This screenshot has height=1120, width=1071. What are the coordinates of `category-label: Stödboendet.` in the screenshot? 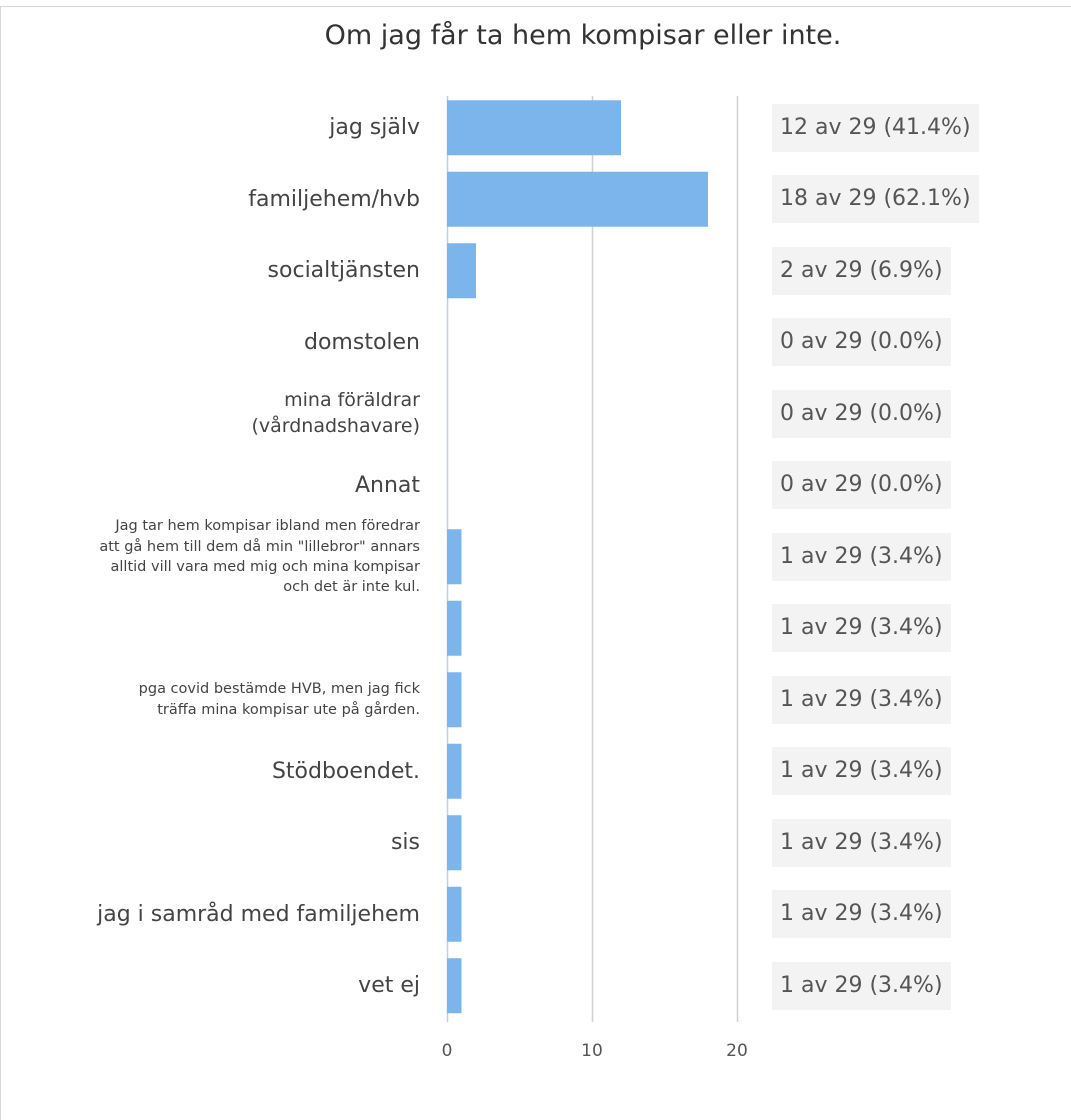 It's located at (345, 771).